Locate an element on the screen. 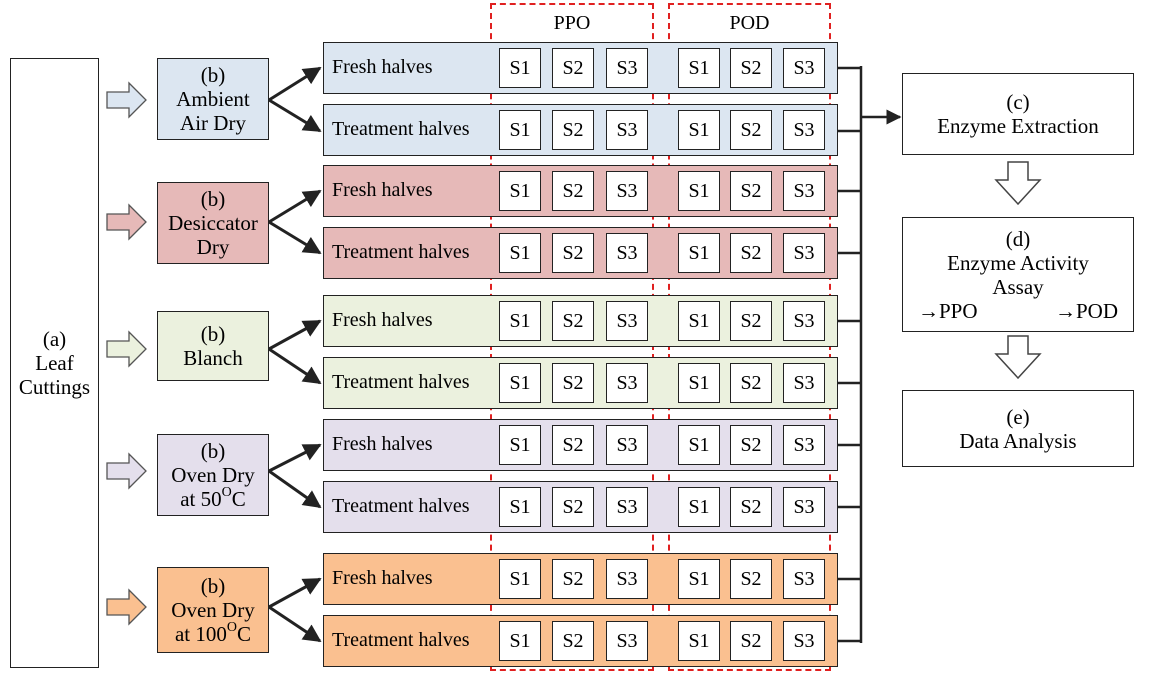 The height and width of the screenshot is (675, 1170). leaf-line2: Cuttings is located at coordinates (54, 387).